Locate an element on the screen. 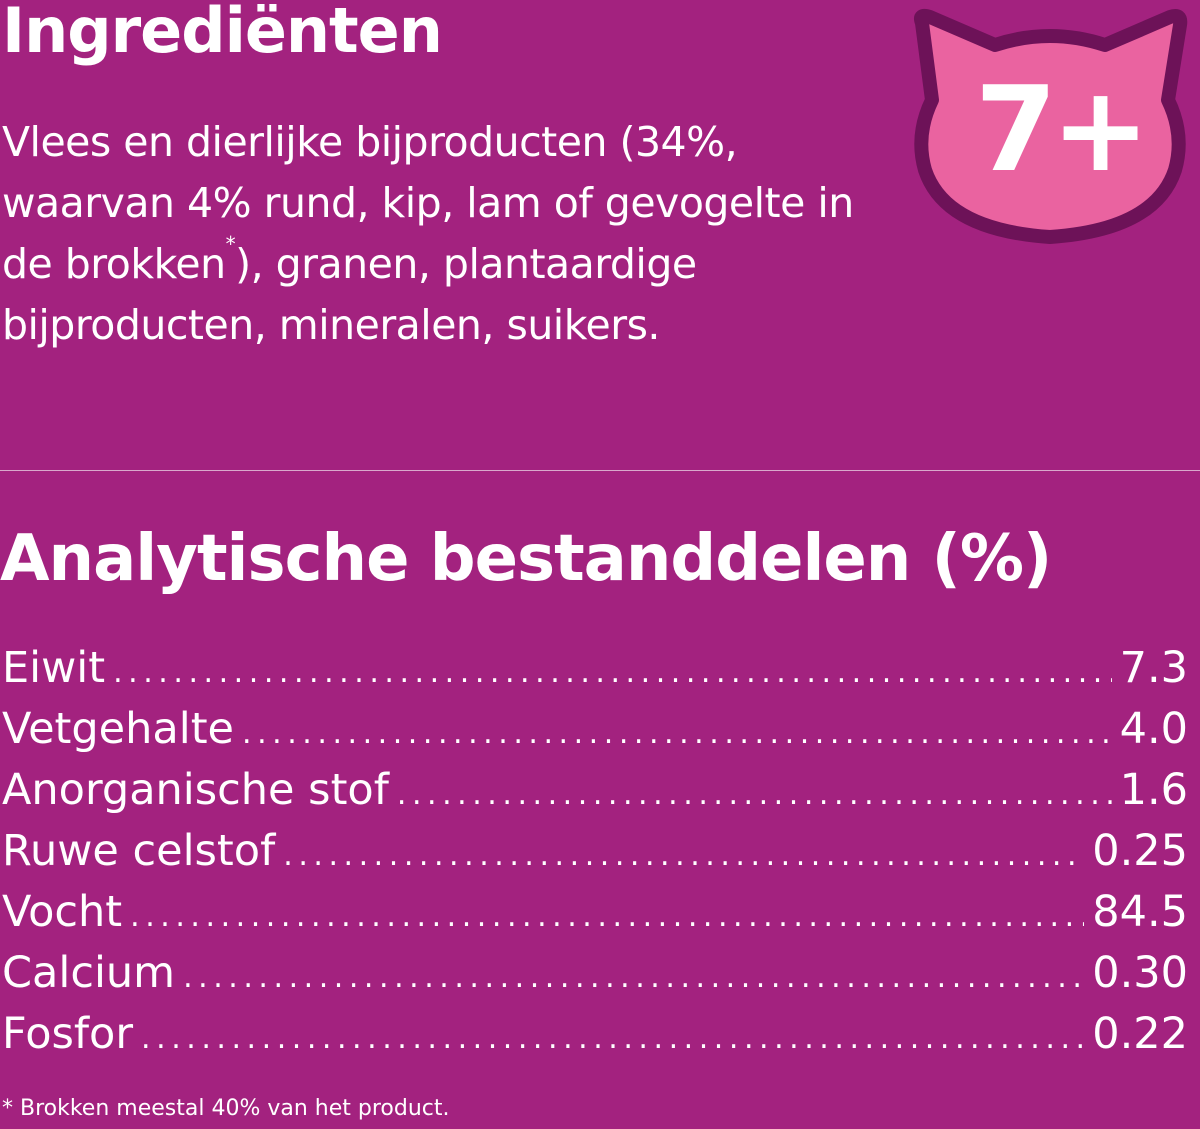 The image size is (1200, 1129). divider is located at coordinates (600, 470).